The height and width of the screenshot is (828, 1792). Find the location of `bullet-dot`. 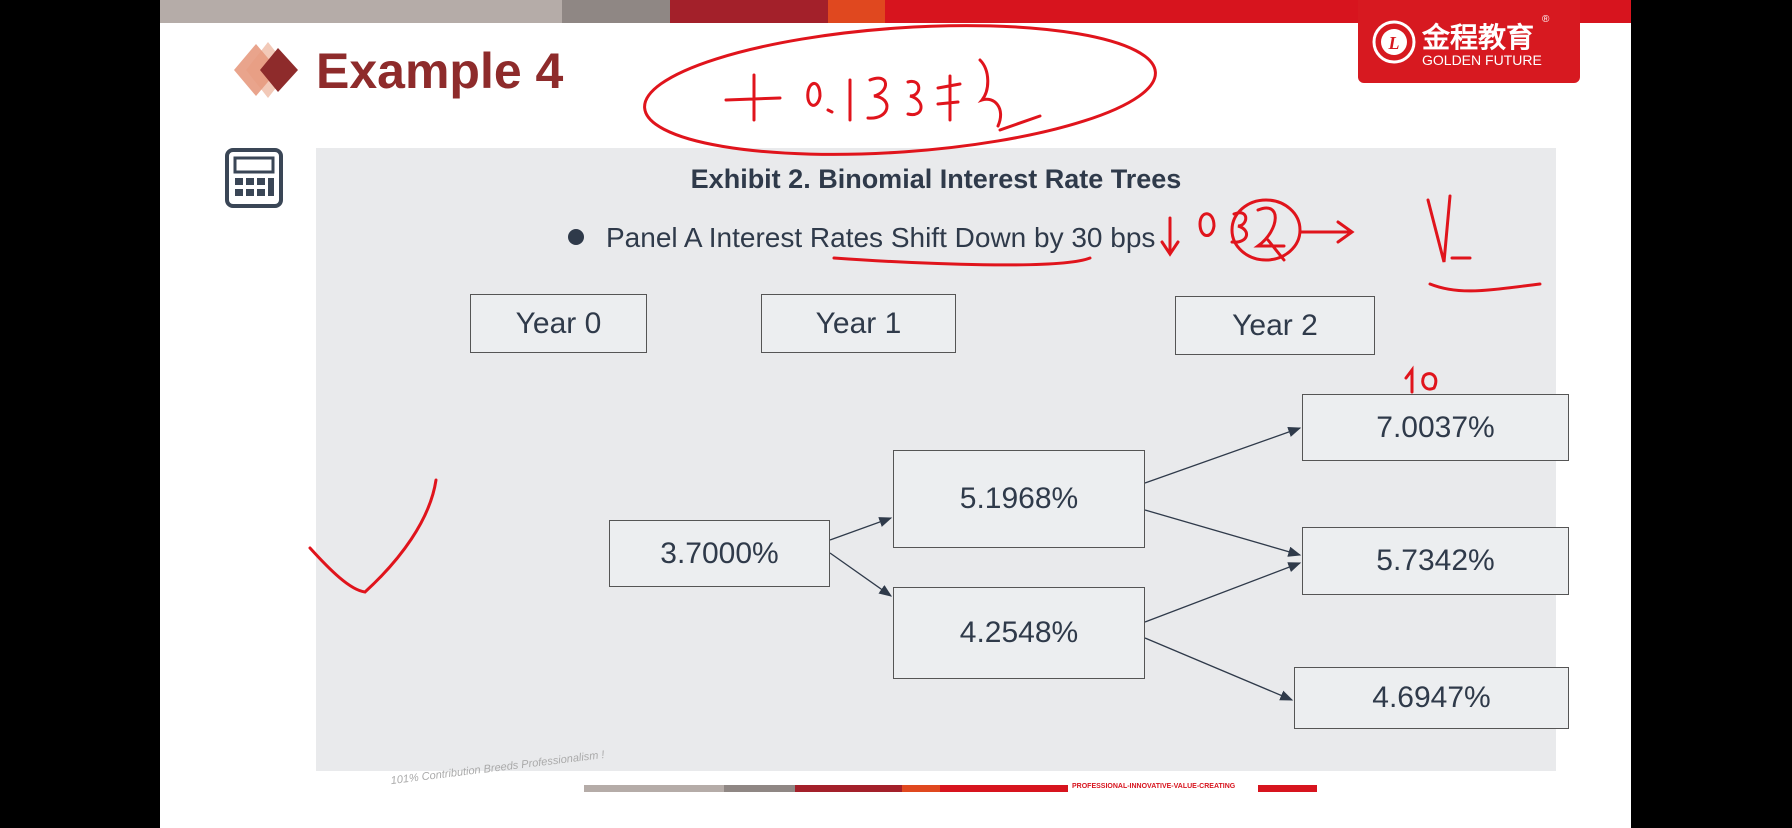

bullet-dot is located at coordinates (576, 236).